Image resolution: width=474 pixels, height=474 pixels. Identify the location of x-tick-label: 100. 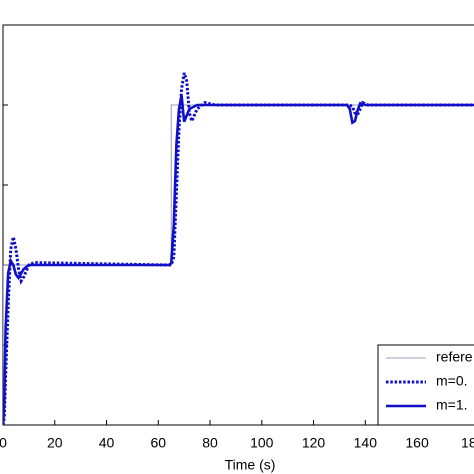
(262, 443).